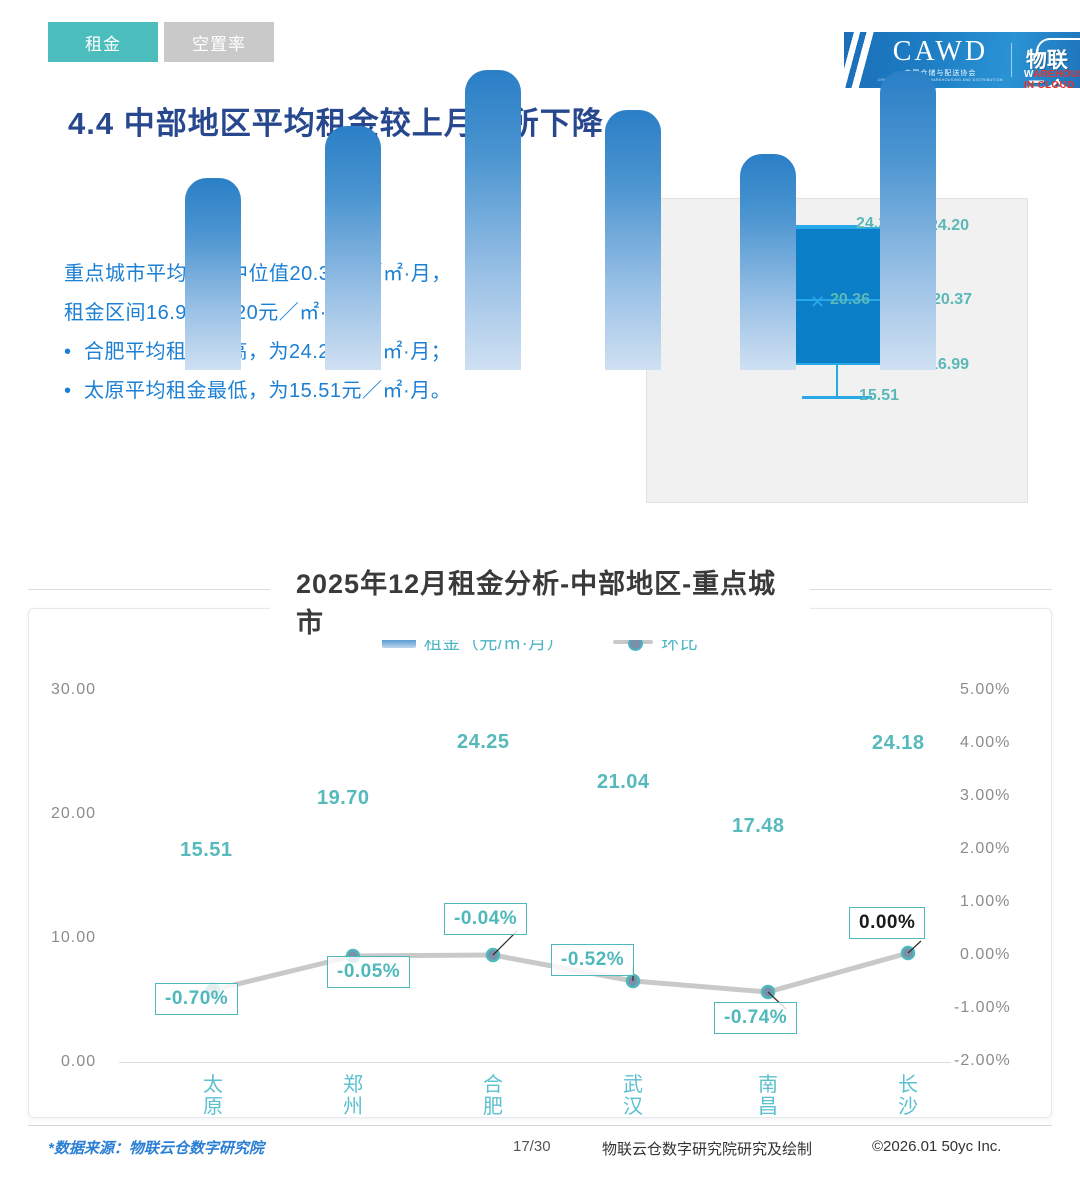  Describe the element at coordinates (197, 999) in the screenshot. I see `callout-taiyuan: -0.70%` at that location.